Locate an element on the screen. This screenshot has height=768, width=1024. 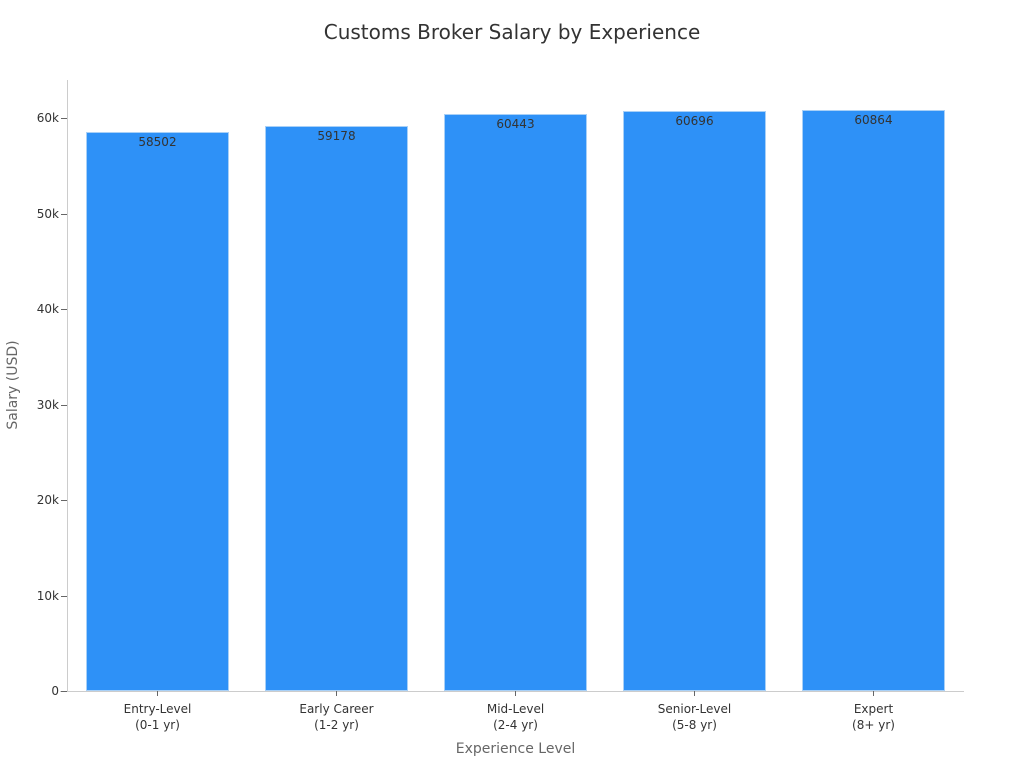
y-tick: 40k is located at coordinates (33, 309).